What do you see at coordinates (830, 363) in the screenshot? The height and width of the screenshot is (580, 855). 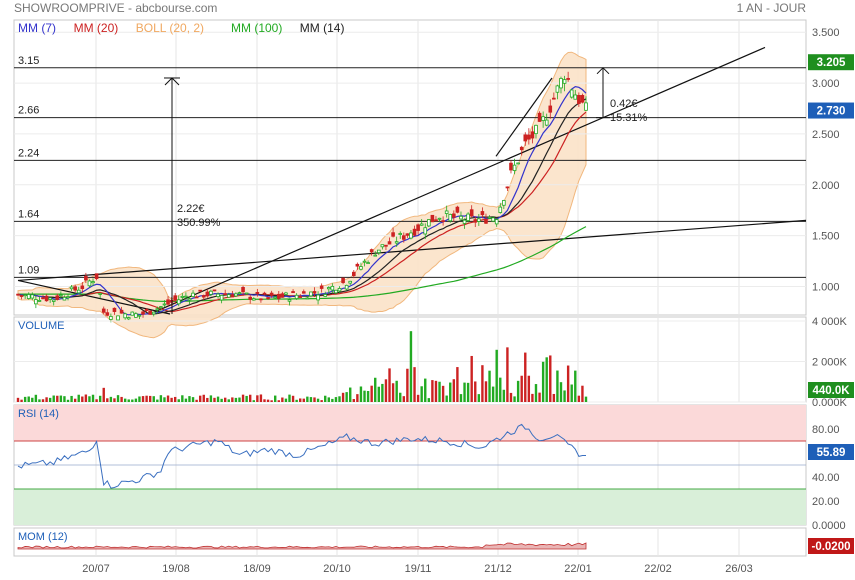 I see `volume-tick-label: 2 000K` at bounding box center [830, 363].